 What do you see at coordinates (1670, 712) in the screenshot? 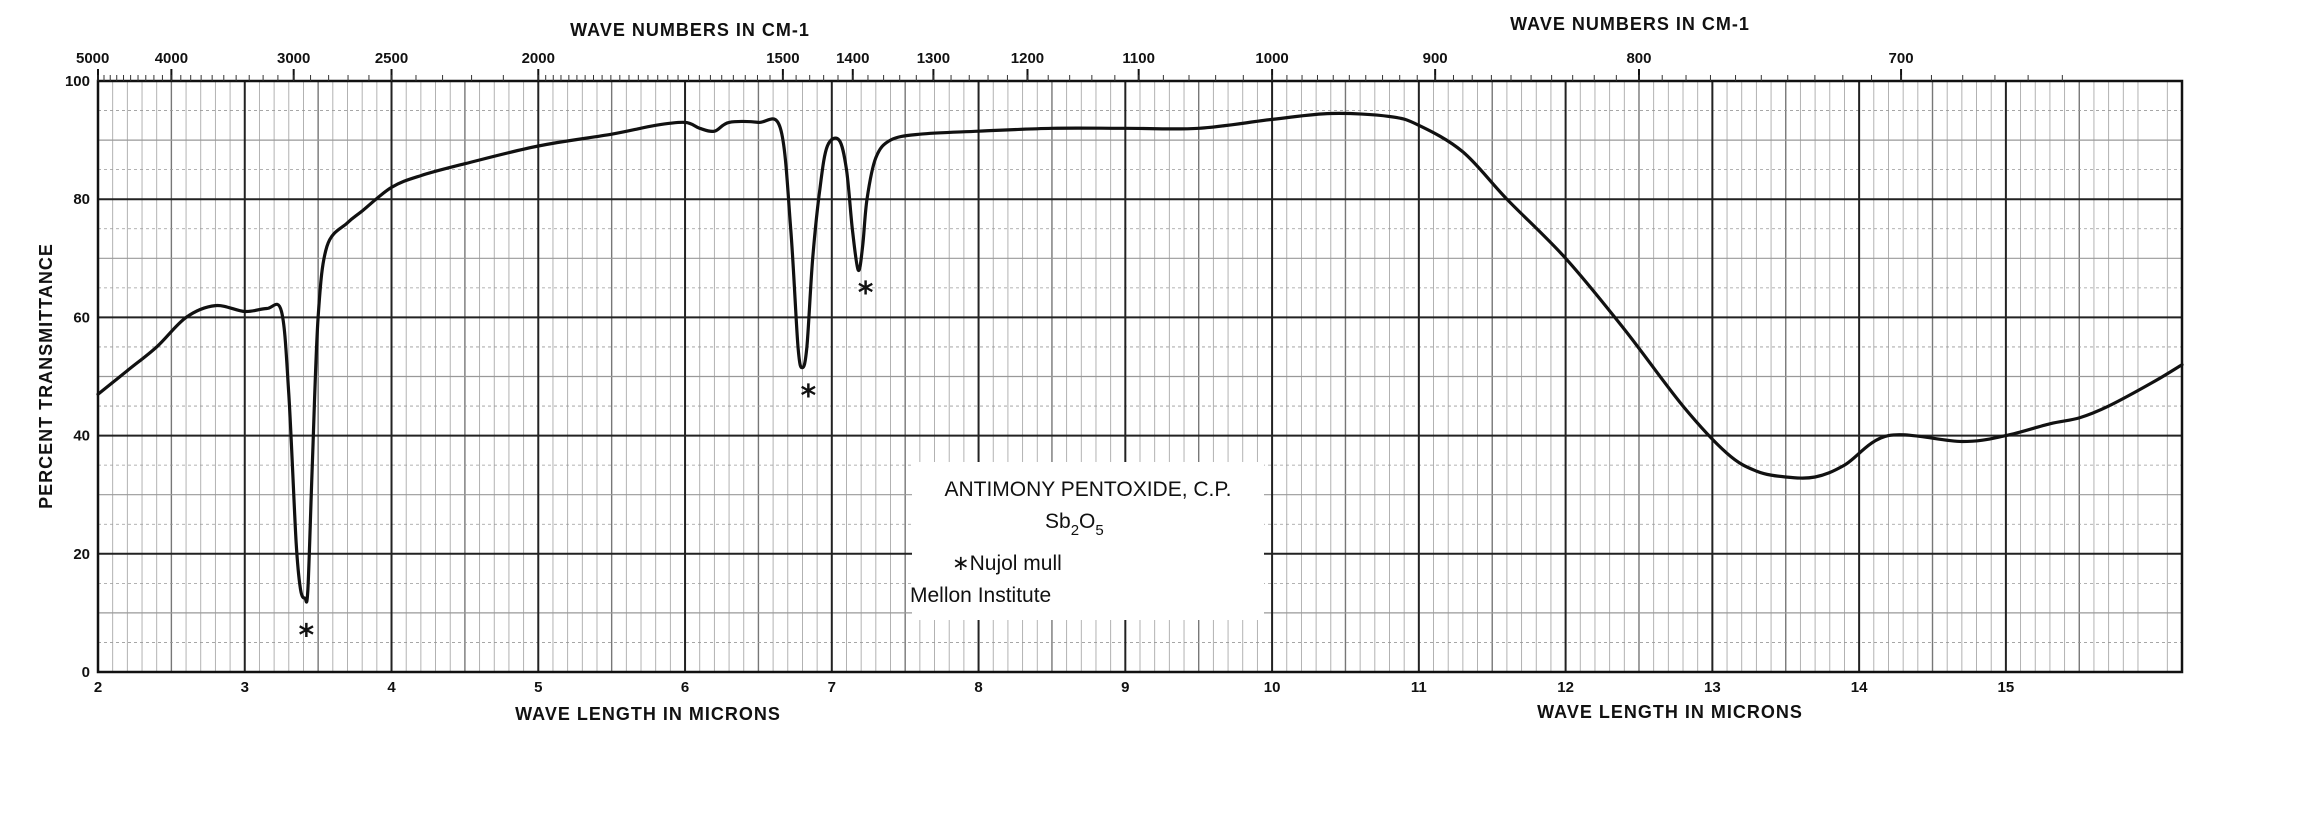
I see `x-axis-title-right: WAVE LENGTH IN MICRONS` at bounding box center [1670, 712].